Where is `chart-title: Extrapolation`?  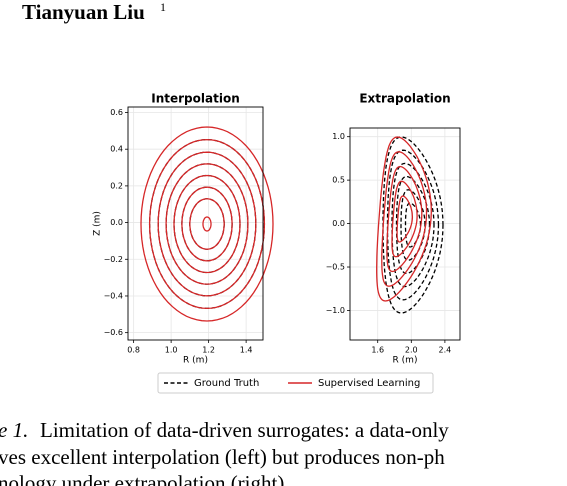 chart-title: Extrapolation is located at coordinates (404, 99).